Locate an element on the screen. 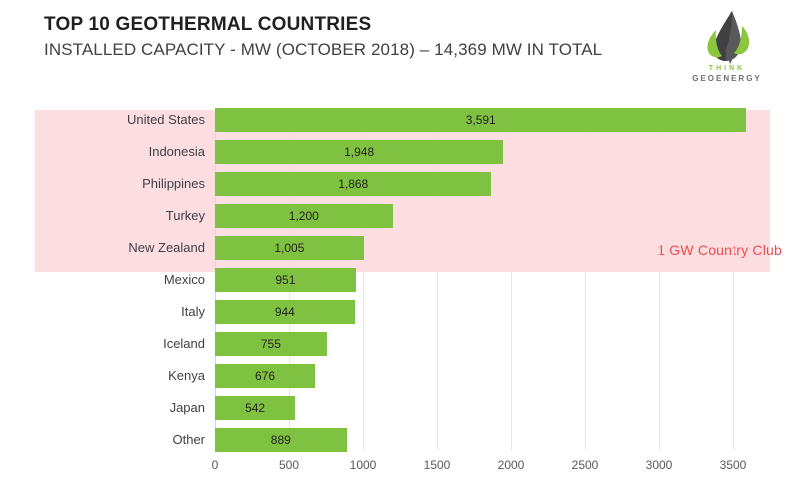 The height and width of the screenshot is (498, 800). bar-row: Italy 944 is located at coordinates (400, 312).